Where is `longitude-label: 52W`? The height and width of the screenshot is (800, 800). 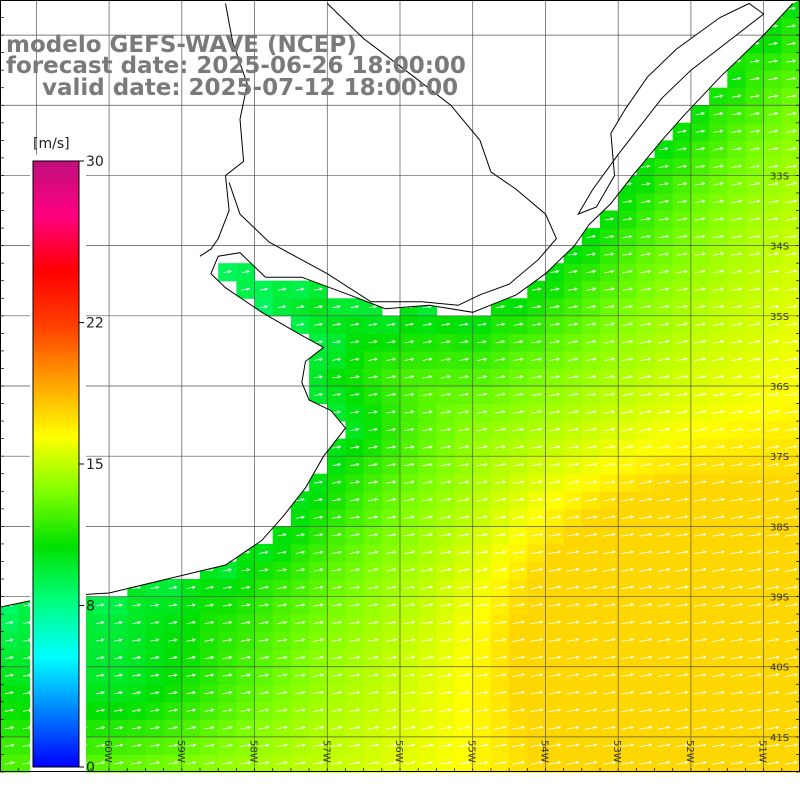
longitude-label: 52W is located at coordinates (689, 751).